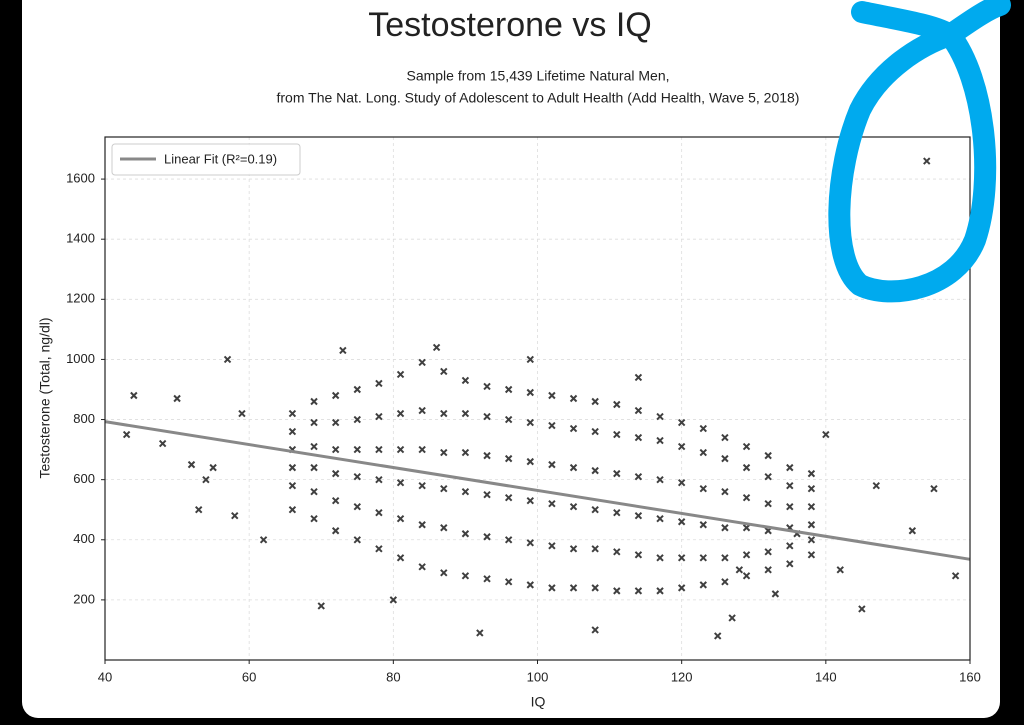  I want to click on y-tick-label: 800, so click(84, 418).